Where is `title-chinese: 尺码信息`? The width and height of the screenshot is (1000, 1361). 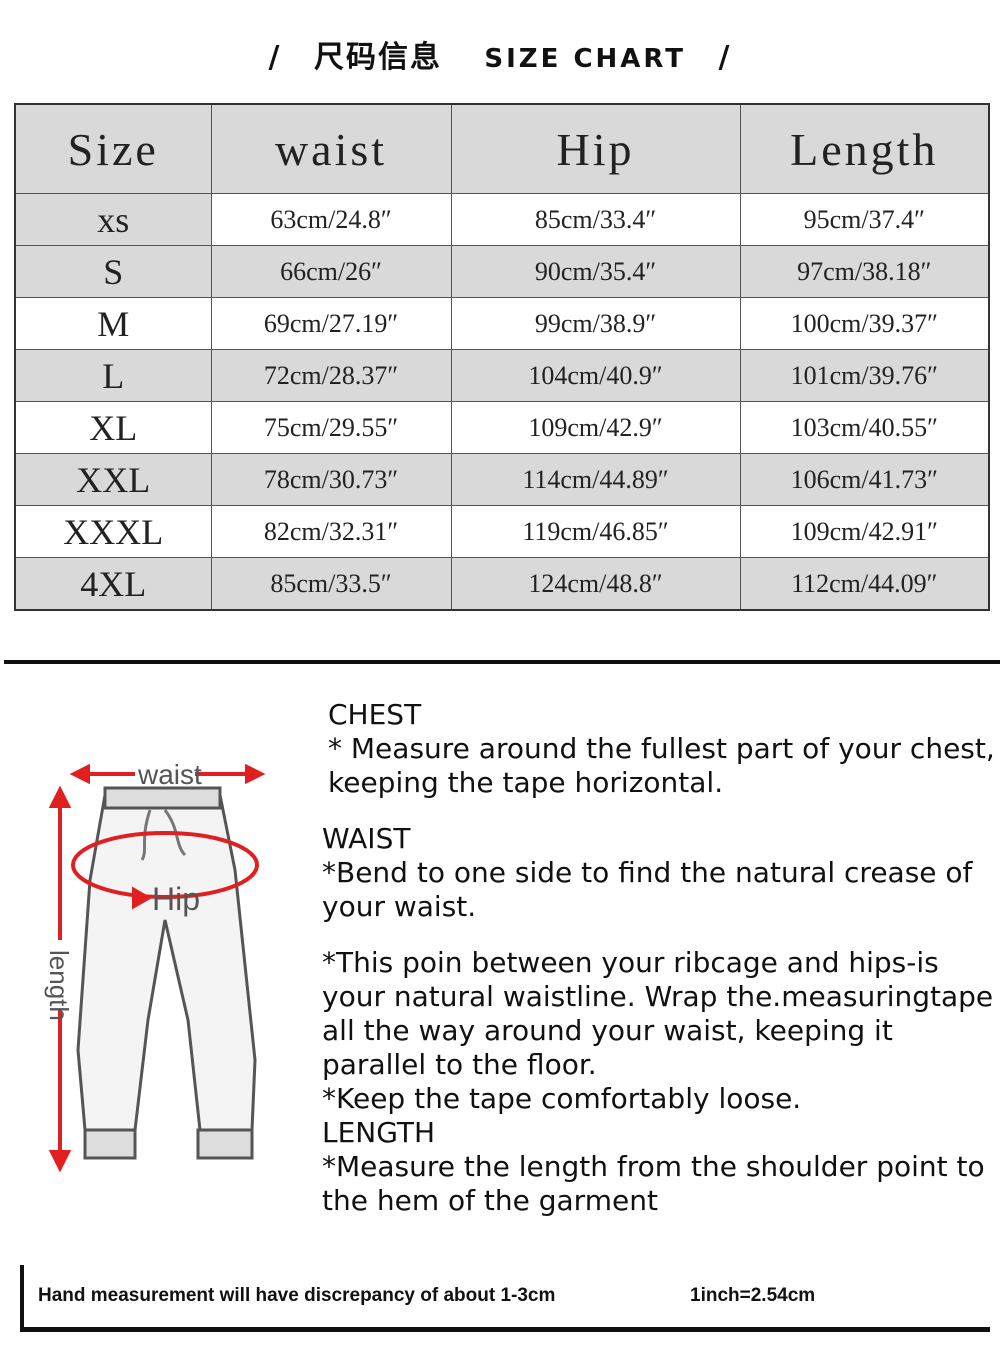
title-chinese: 尺码信息 is located at coordinates (377, 57).